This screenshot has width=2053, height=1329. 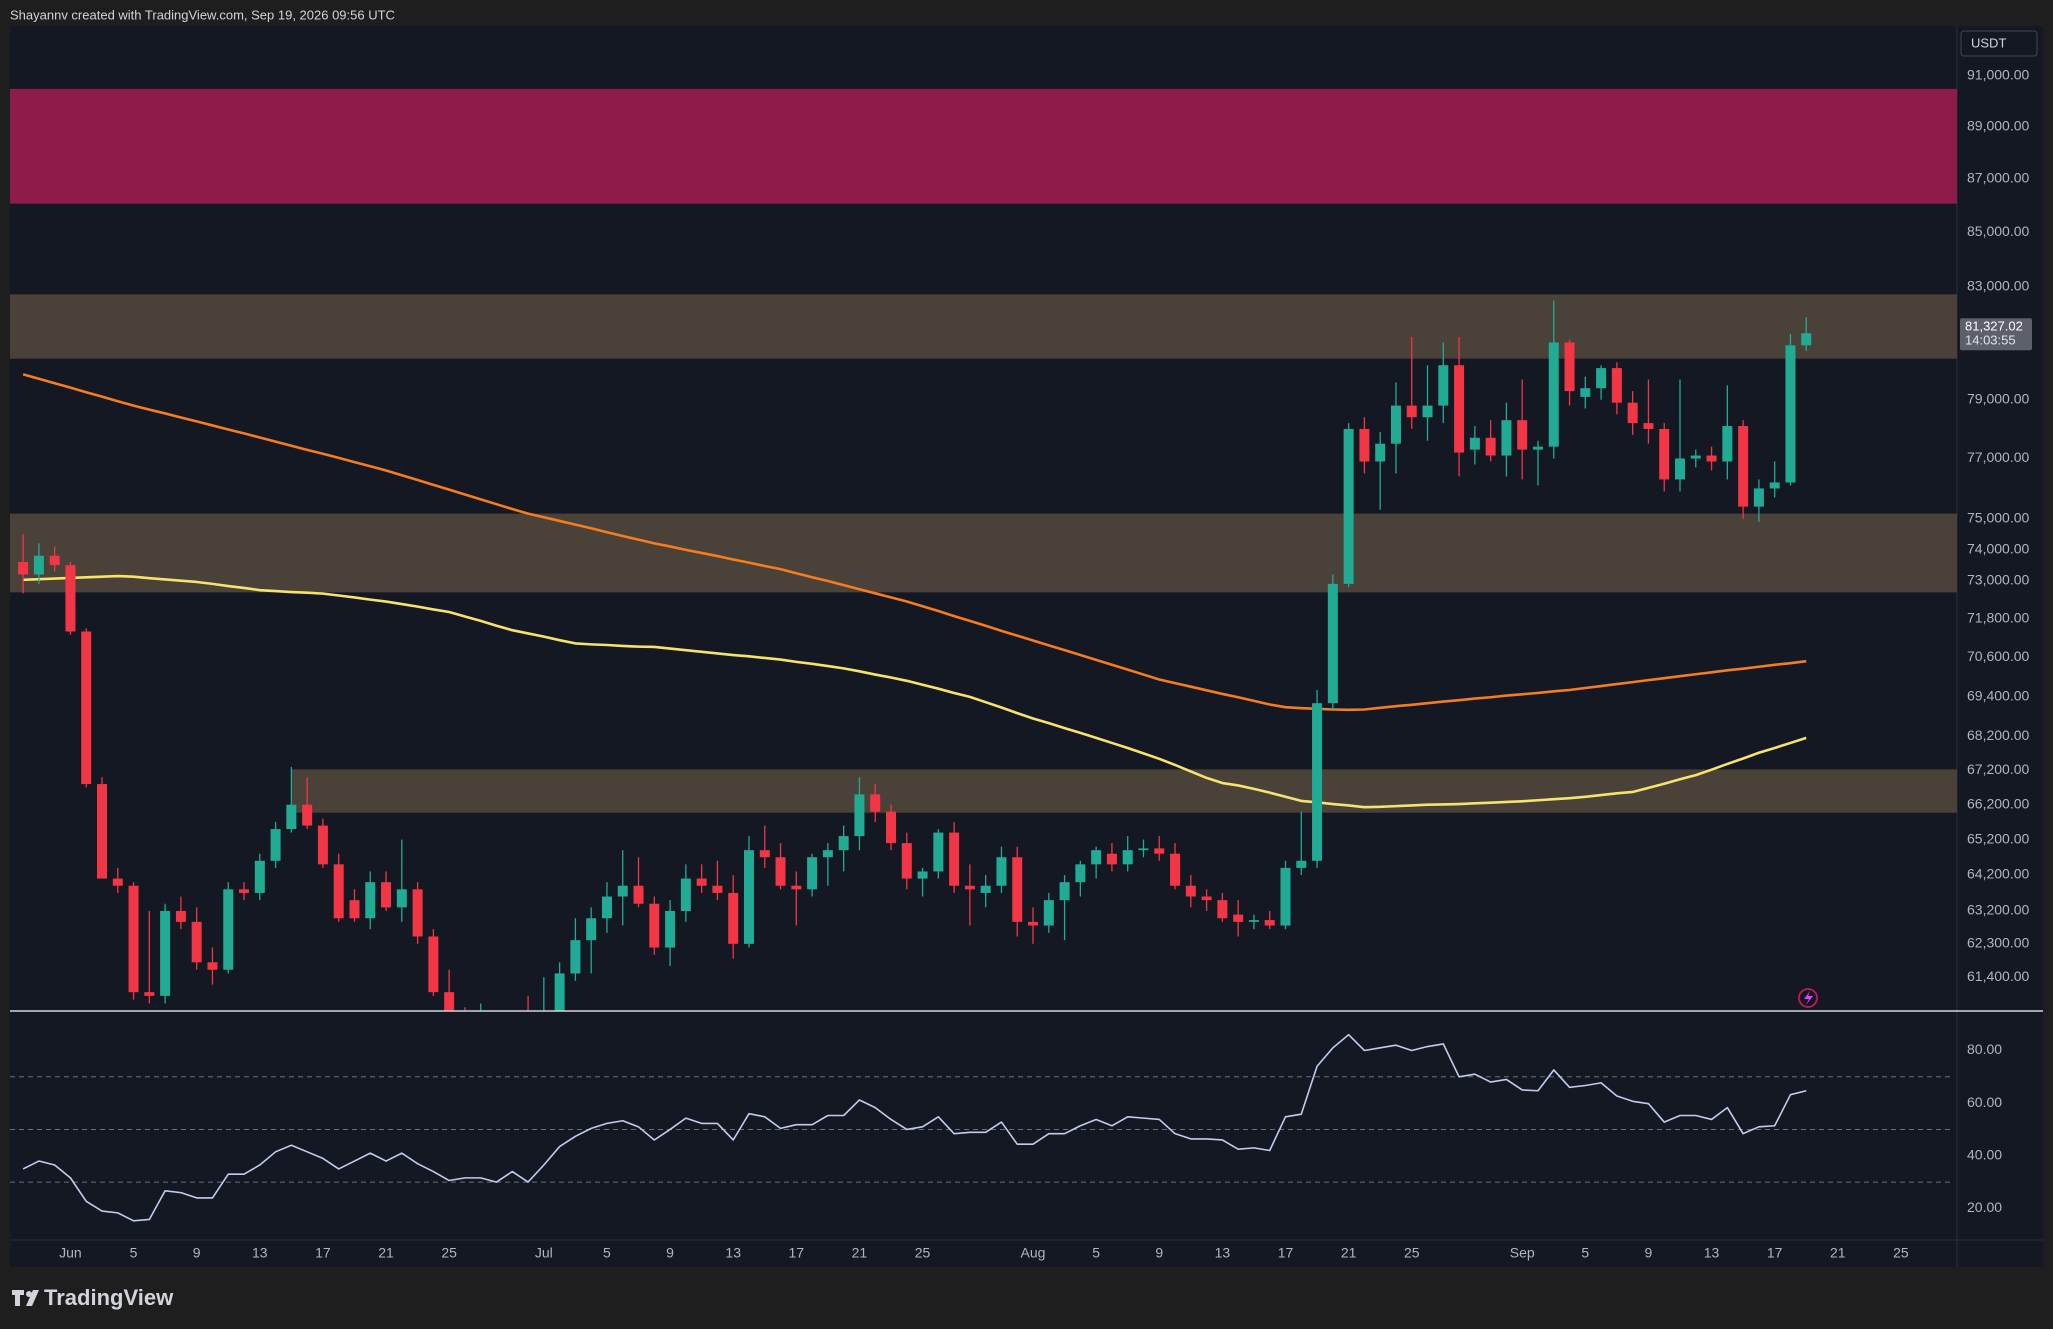 What do you see at coordinates (914, 1127) in the screenshot?
I see `rsi-line` at bounding box center [914, 1127].